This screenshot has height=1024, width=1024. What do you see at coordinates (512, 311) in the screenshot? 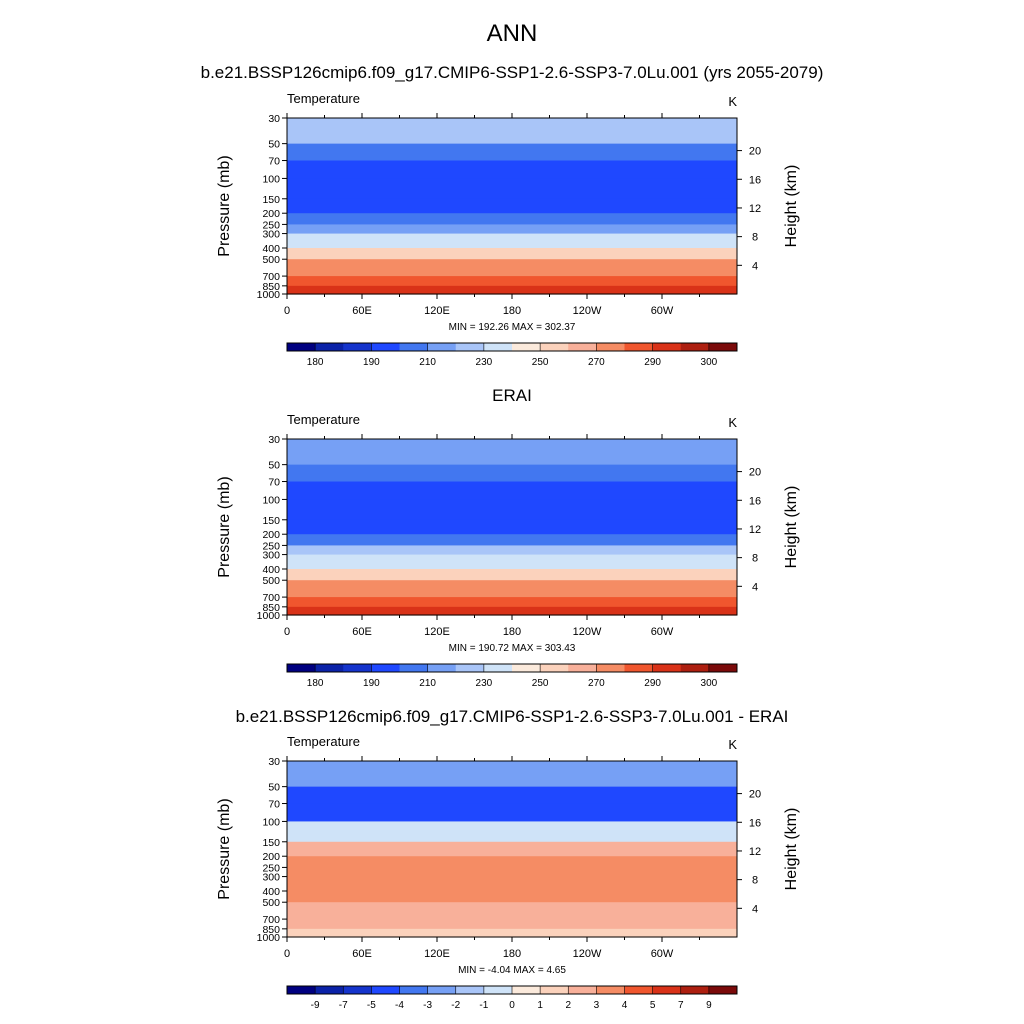
I see `x-tick-label: 180` at bounding box center [512, 311].